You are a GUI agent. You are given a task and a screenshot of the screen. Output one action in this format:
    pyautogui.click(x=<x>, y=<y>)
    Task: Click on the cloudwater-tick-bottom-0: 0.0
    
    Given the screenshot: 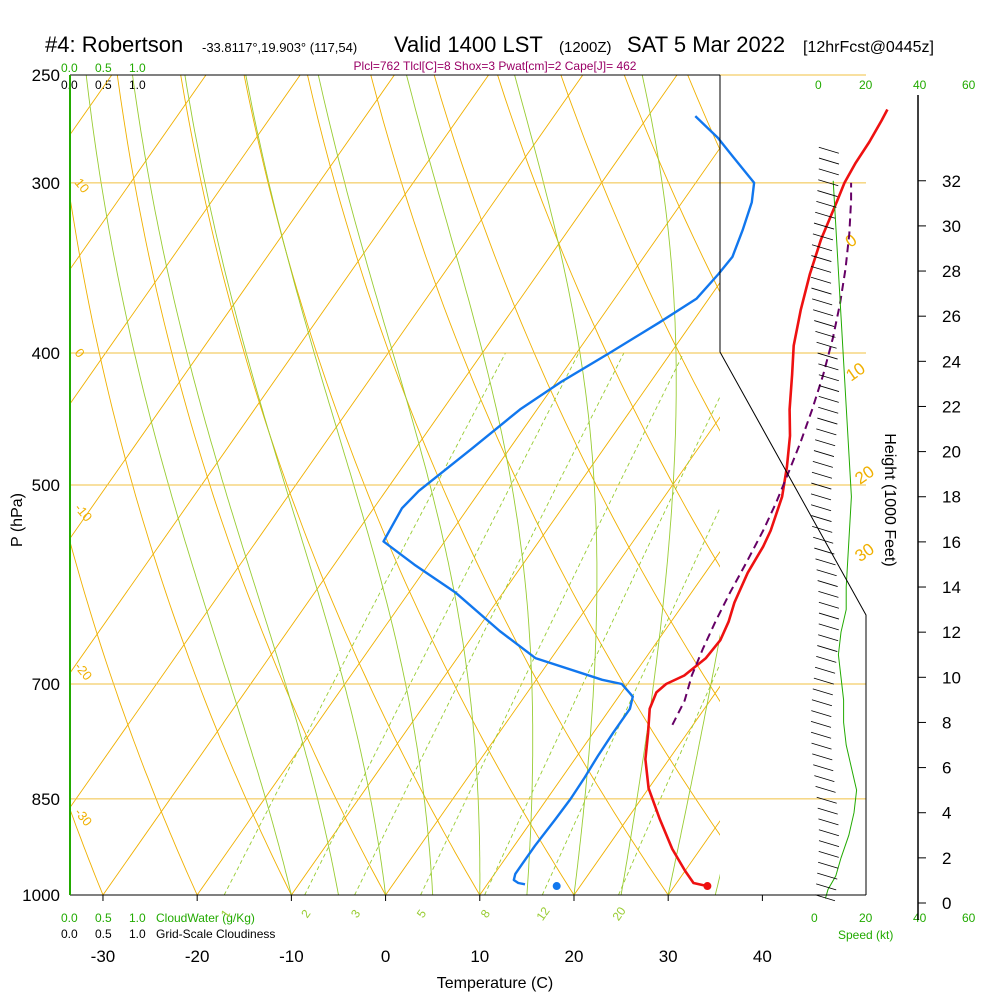 What is the action you would take?
    pyautogui.click(x=69, y=918)
    